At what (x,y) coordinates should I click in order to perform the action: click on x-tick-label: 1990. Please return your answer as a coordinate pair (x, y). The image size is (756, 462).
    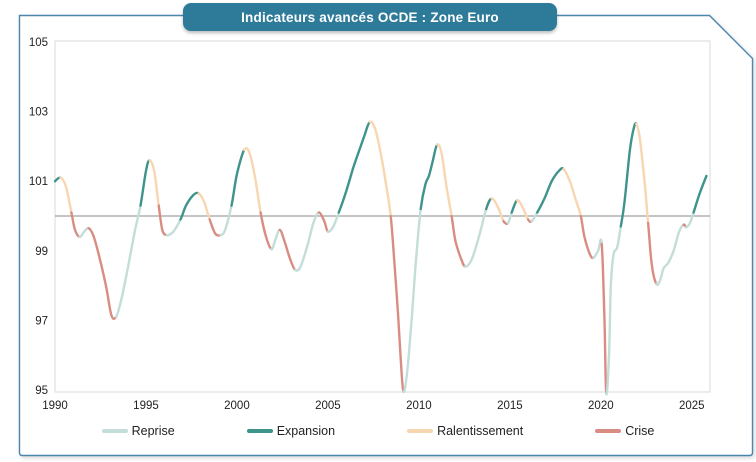
    Looking at the image, I should click on (55, 406).